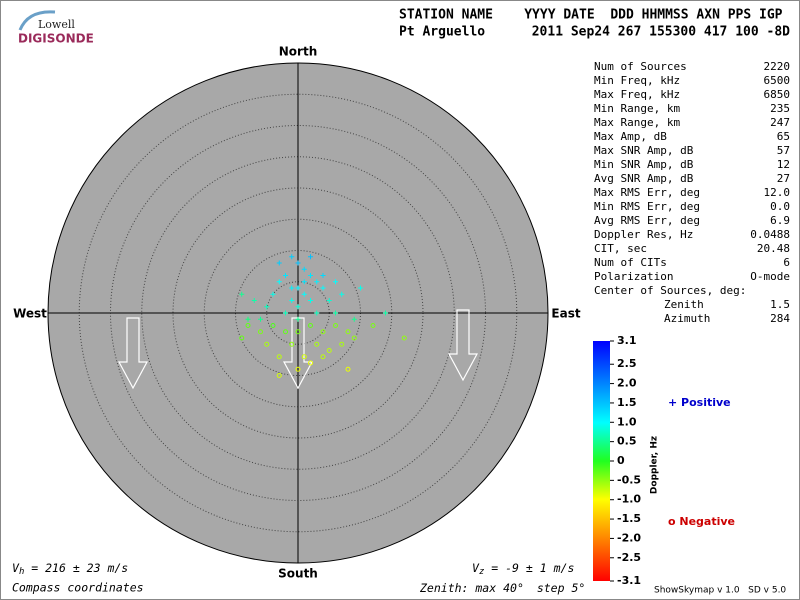  I want to click on vh-value: = 216 ± 23 m/s, so click(76, 568).